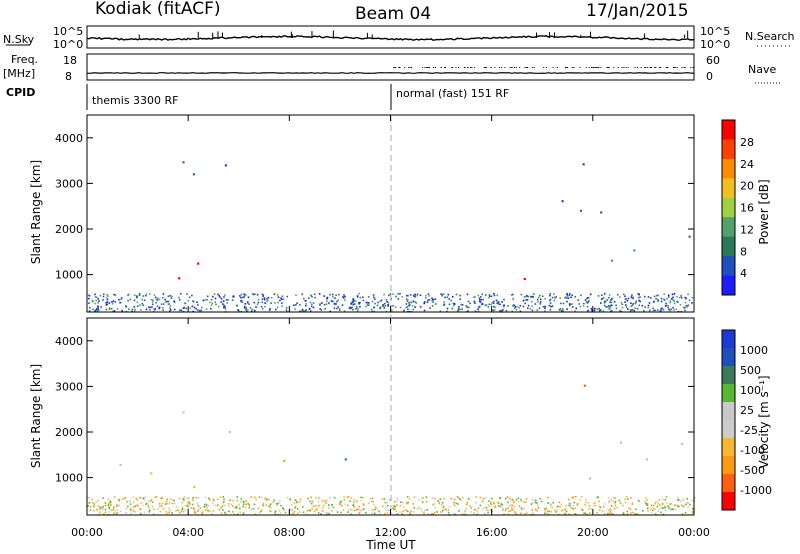 The width and height of the screenshot is (800, 554). What do you see at coordinates (749, 430) in the screenshot?
I see `colorbar-tick-label: -25` at bounding box center [749, 430].